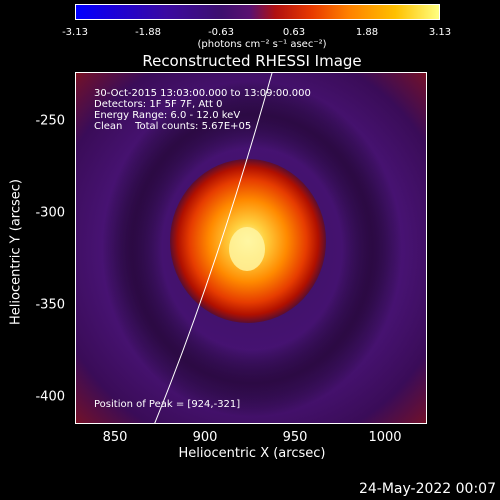  I want to click on y-tick-label: -250, so click(50, 121).